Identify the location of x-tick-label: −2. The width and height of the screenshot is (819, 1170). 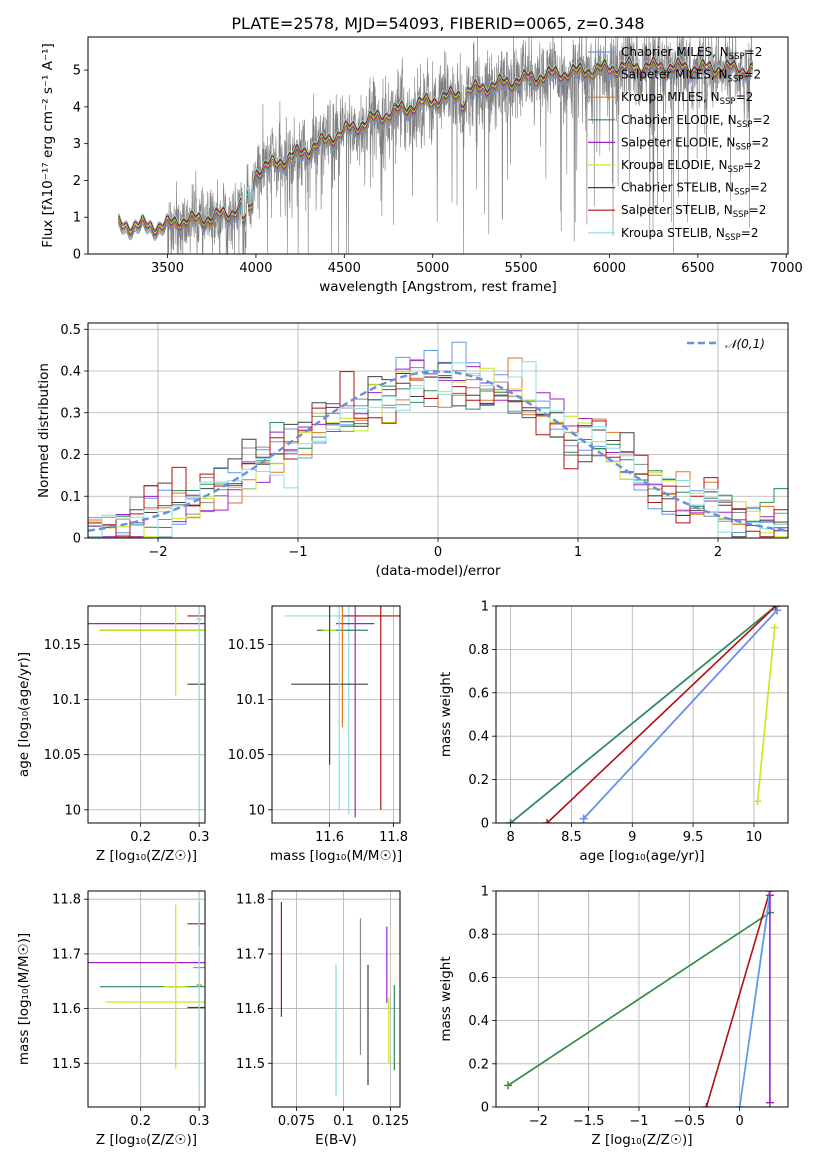
(538, 1121).